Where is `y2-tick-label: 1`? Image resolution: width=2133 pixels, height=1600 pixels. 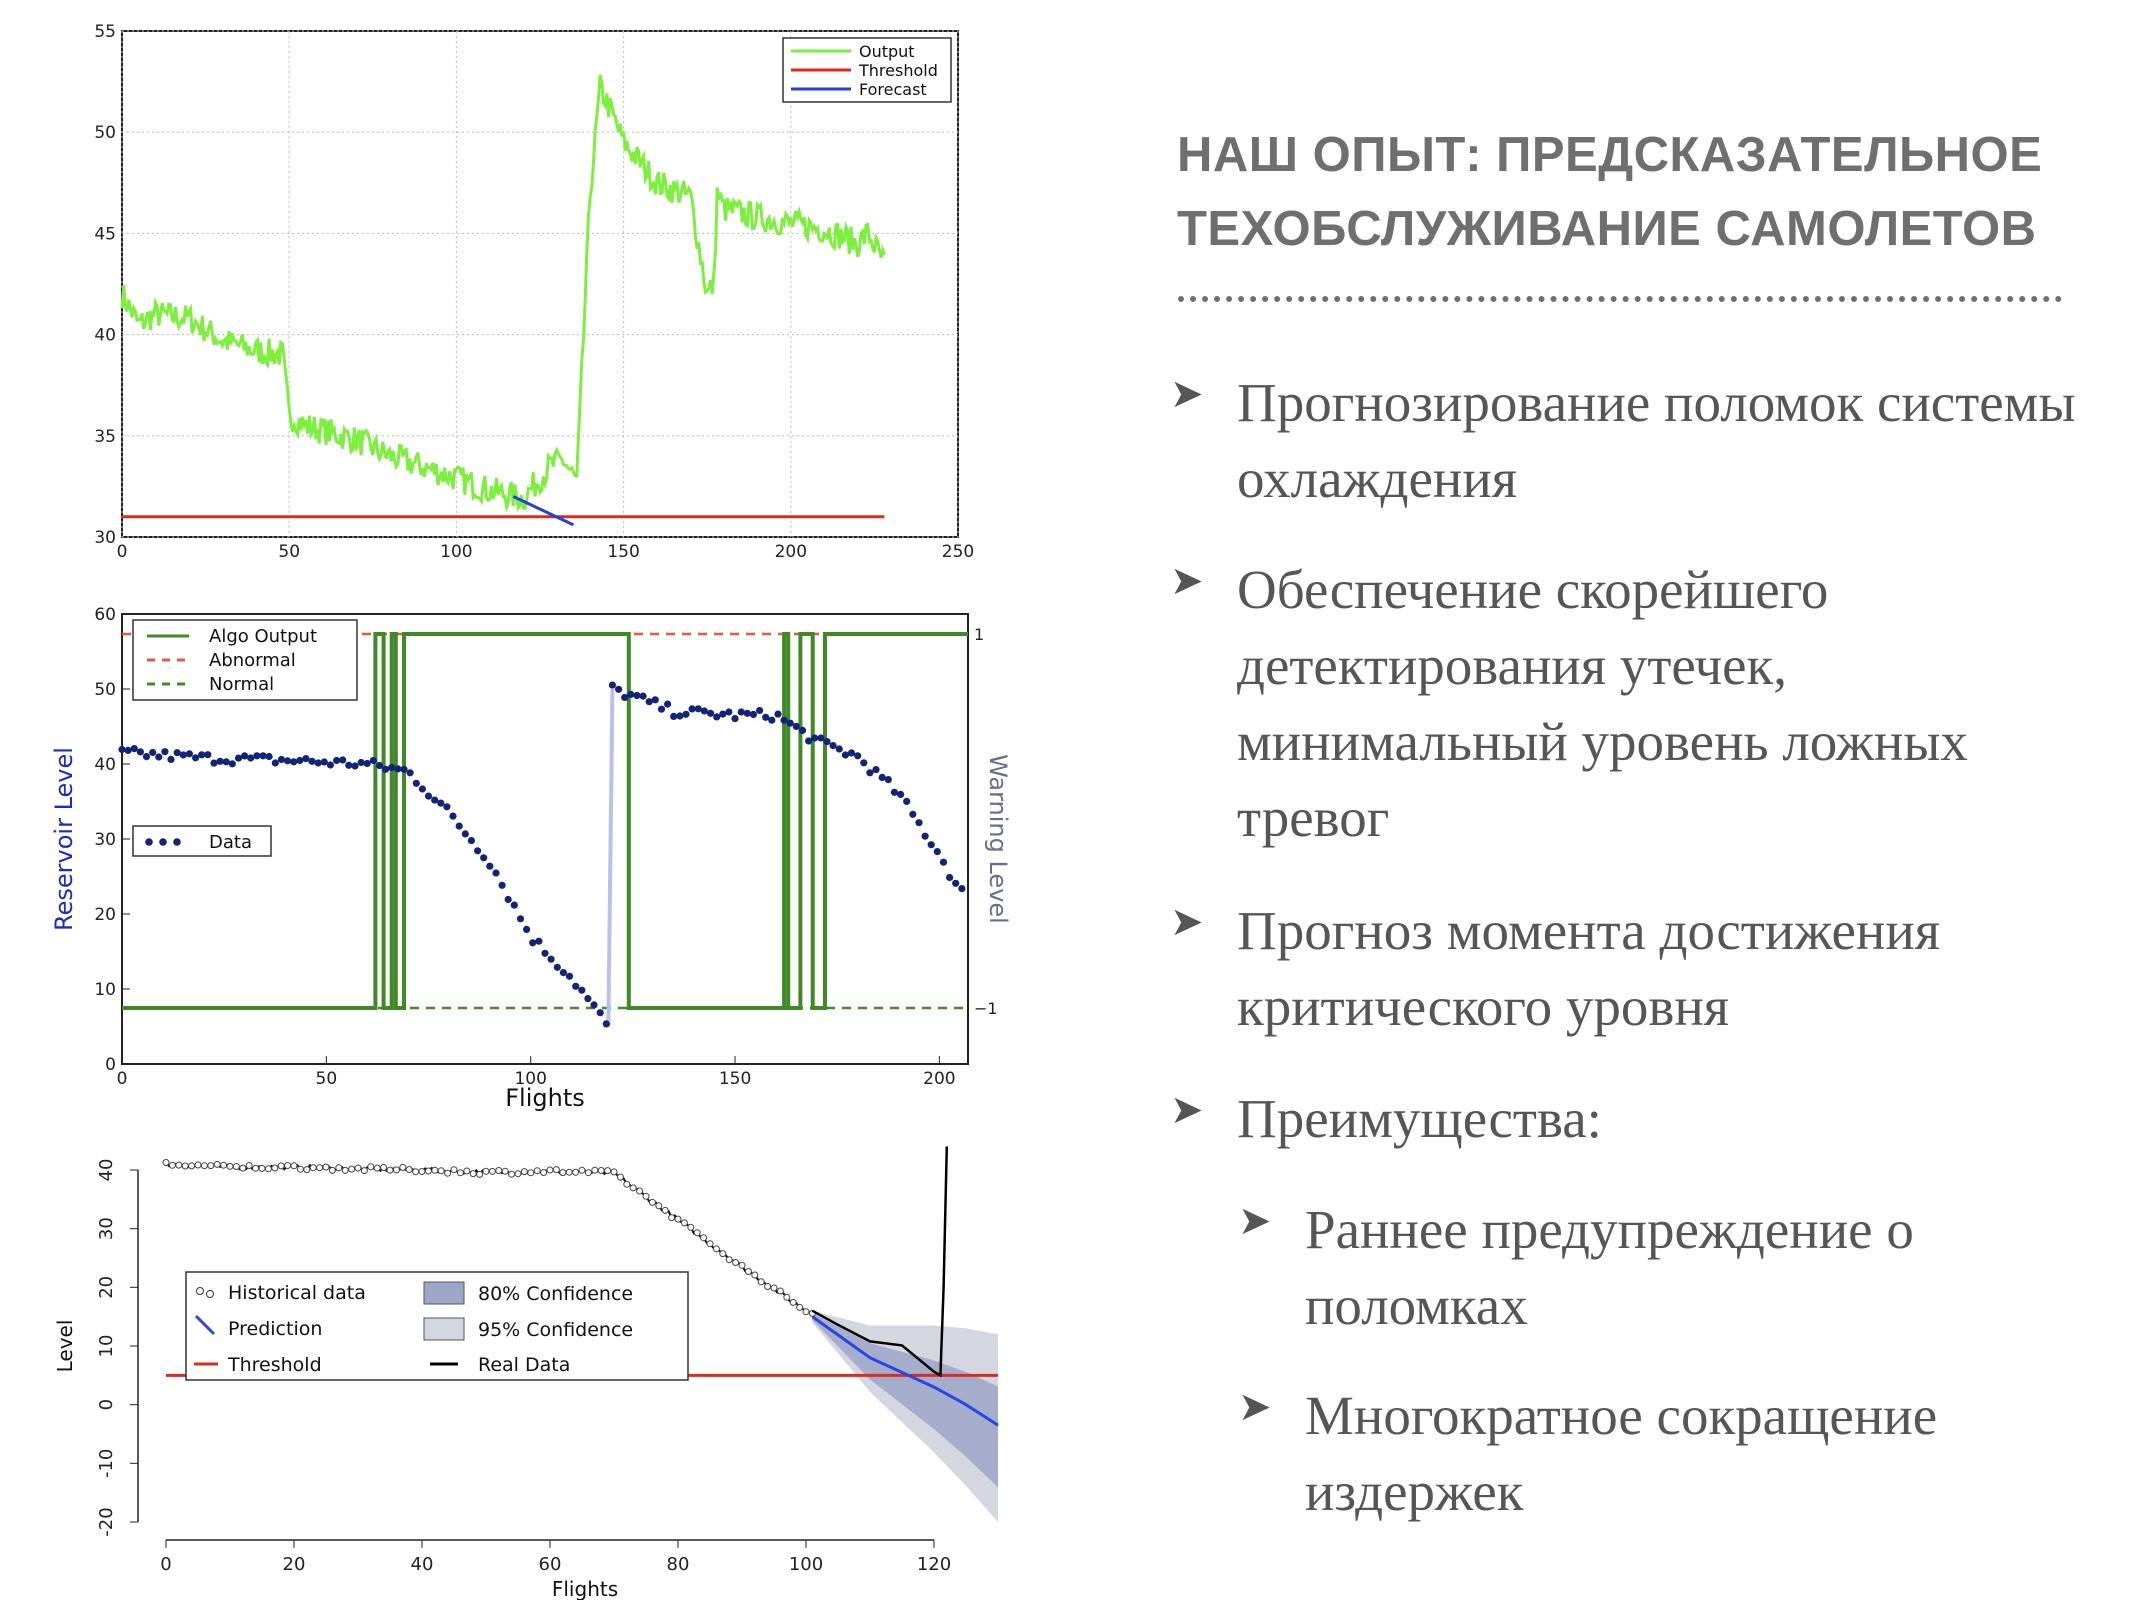
y2-tick-label: 1 is located at coordinates (979, 634).